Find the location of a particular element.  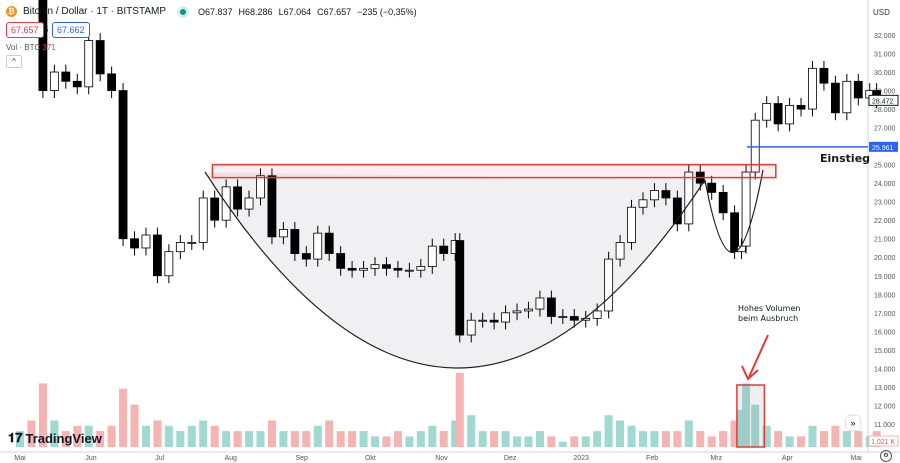

x-tick-label: Aug is located at coordinates (230, 458).